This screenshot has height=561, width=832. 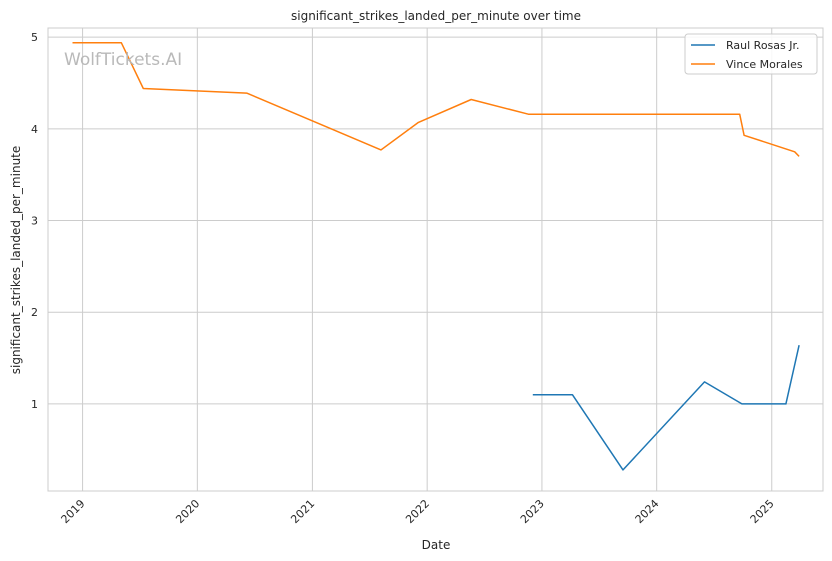 What do you see at coordinates (763, 45) in the screenshot?
I see `legend-label: Raul Rosas Jr.` at bounding box center [763, 45].